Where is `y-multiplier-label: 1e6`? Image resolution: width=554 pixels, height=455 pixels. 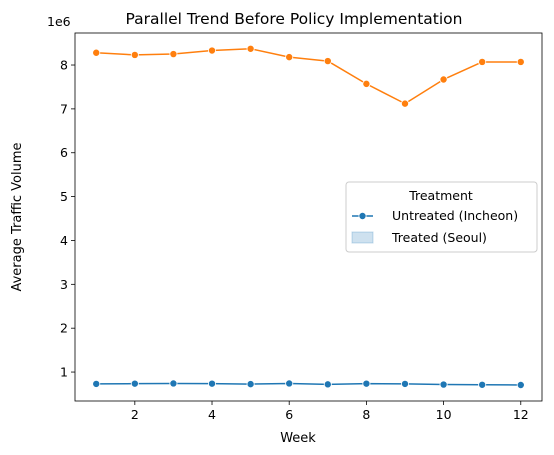 y-multiplier-label: 1e6 is located at coordinates (59, 21).